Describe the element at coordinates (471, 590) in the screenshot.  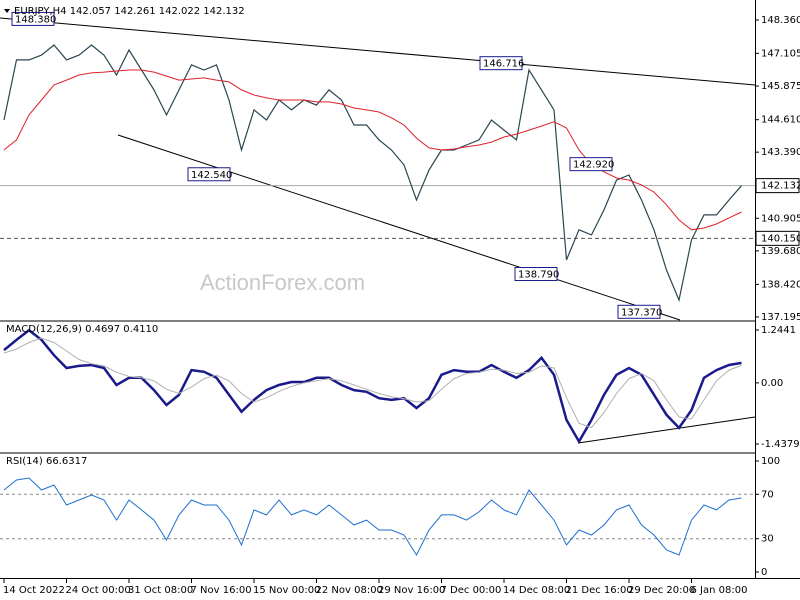
I see `x-tick-label: 7 Dec 00:00` at that location.